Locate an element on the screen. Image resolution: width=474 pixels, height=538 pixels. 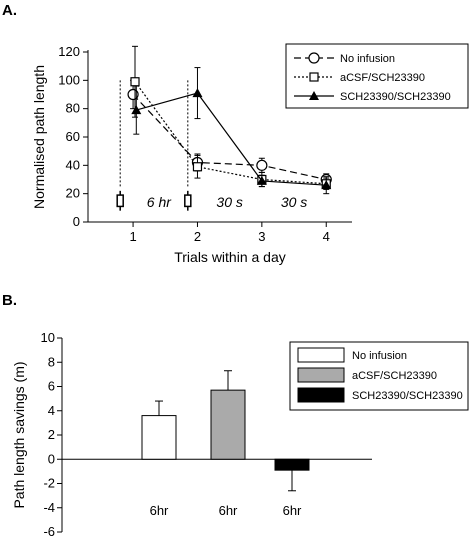
y-tick-label: 80 is located at coordinates (73, 108).